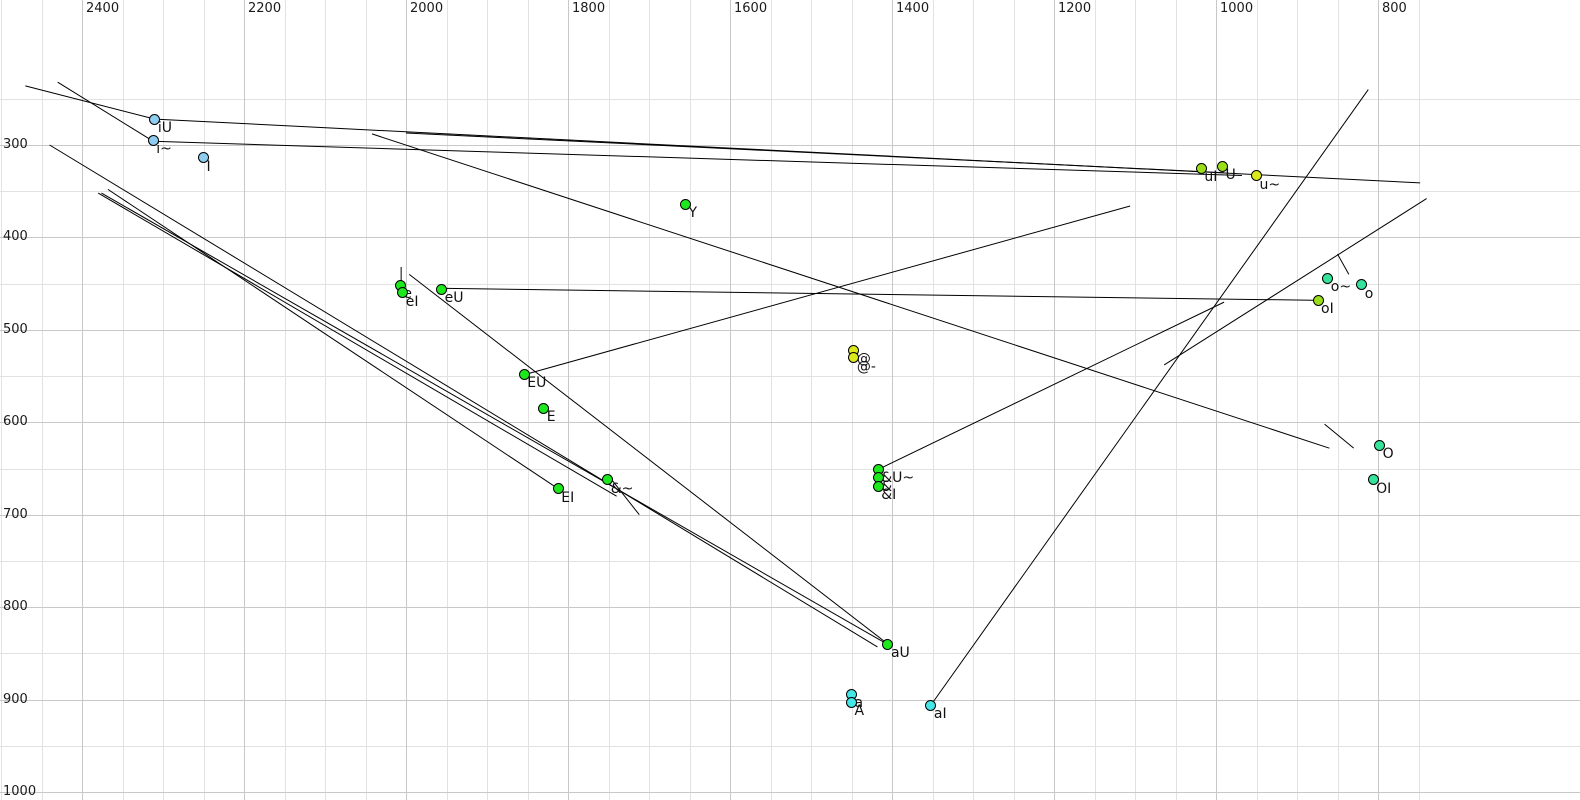 Image resolution: width=1580 pixels, height=800 pixels. What do you see at coordinates (1341, 287) in the screenshot?
I see `vowel-point-label: o~` at bounding box center [1341, 287].